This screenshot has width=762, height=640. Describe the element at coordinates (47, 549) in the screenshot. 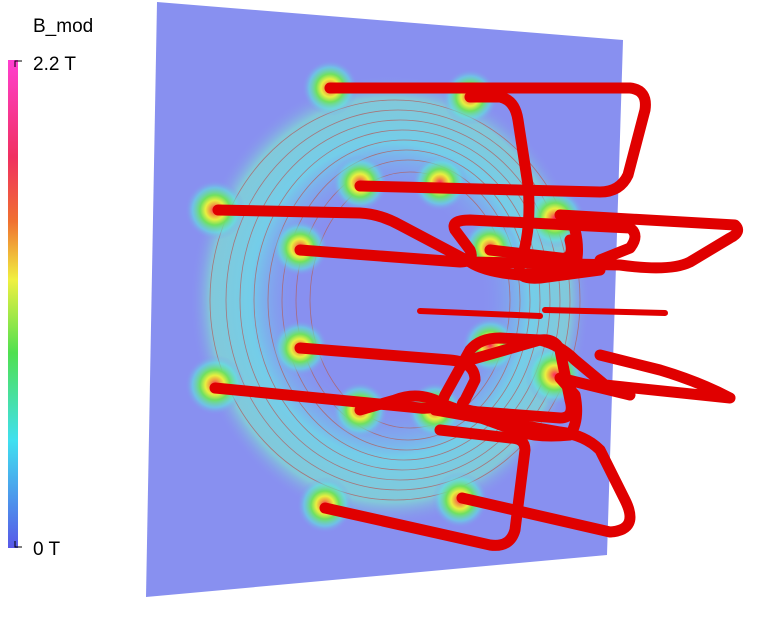

I see `colorbar-min-label: 0 T` at that location.